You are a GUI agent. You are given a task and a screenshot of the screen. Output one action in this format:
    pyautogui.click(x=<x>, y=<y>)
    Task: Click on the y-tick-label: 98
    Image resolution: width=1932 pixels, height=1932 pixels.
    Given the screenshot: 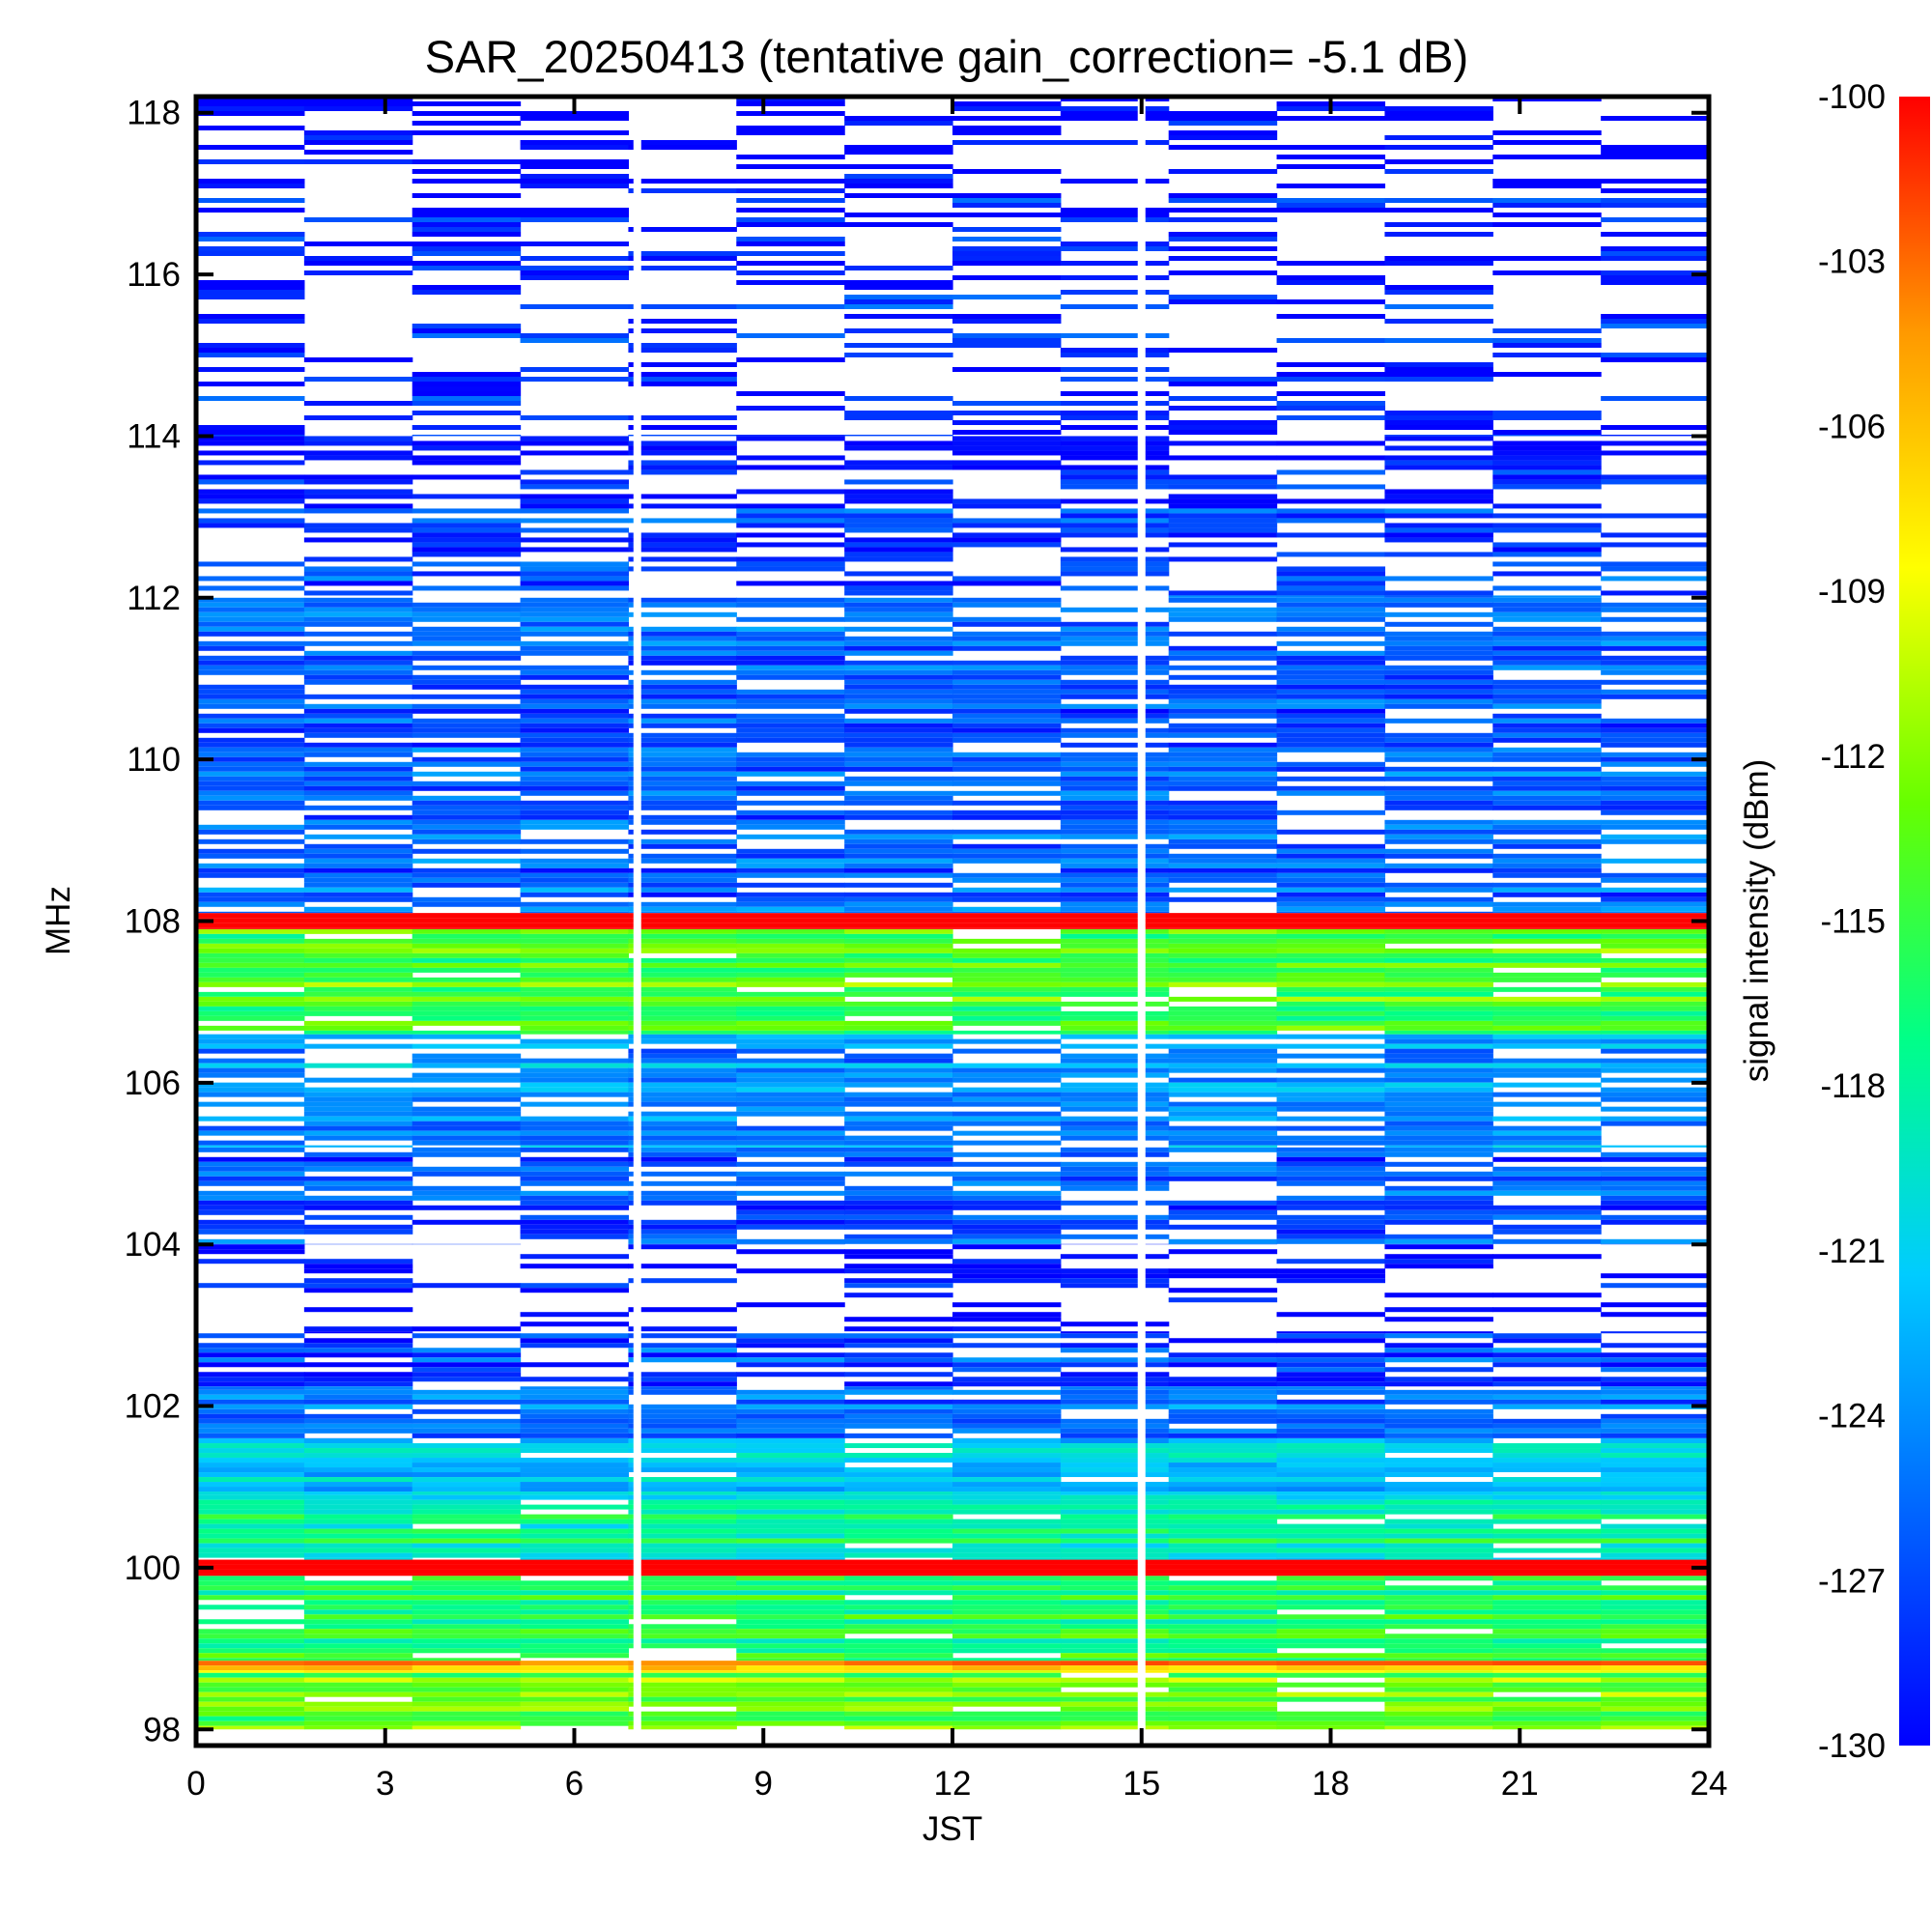 What is the action you would take?
    pyautogui.click(x=162, y=1729)
    